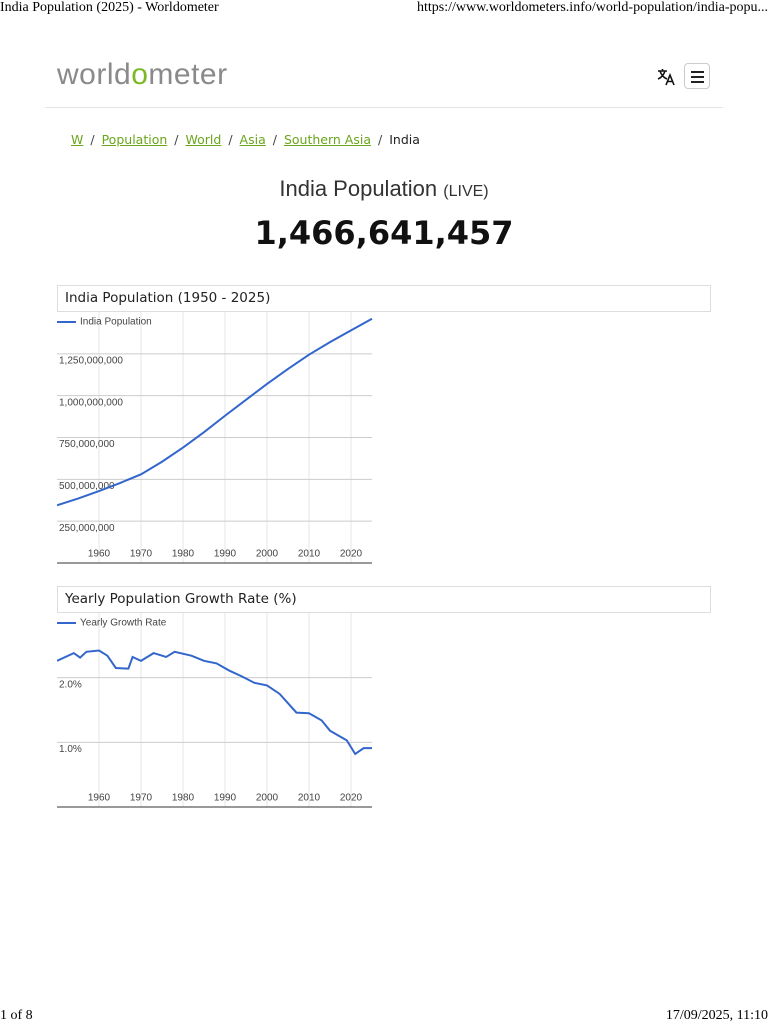 Image resolution: width=768 pixels, height=1024 pixels. What do you see at coordinates (327, 139) in the screenshot?
I see `breadcrumb-link: Southern Asia` at bounding box center [327, 139].